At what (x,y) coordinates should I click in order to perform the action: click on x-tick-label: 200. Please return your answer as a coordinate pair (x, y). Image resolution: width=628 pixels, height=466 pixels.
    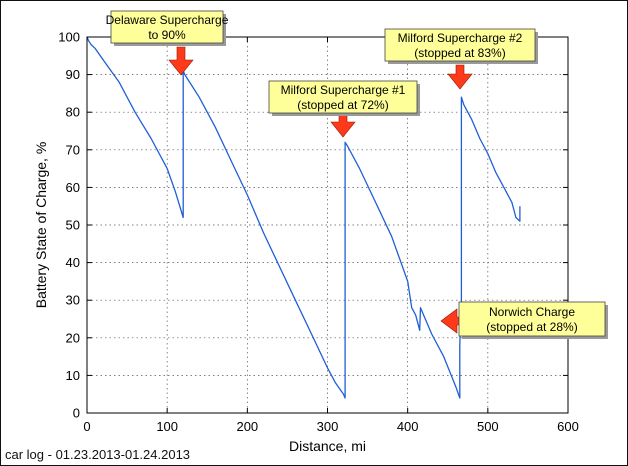
    Looking at the image, I should click on (247, 426).